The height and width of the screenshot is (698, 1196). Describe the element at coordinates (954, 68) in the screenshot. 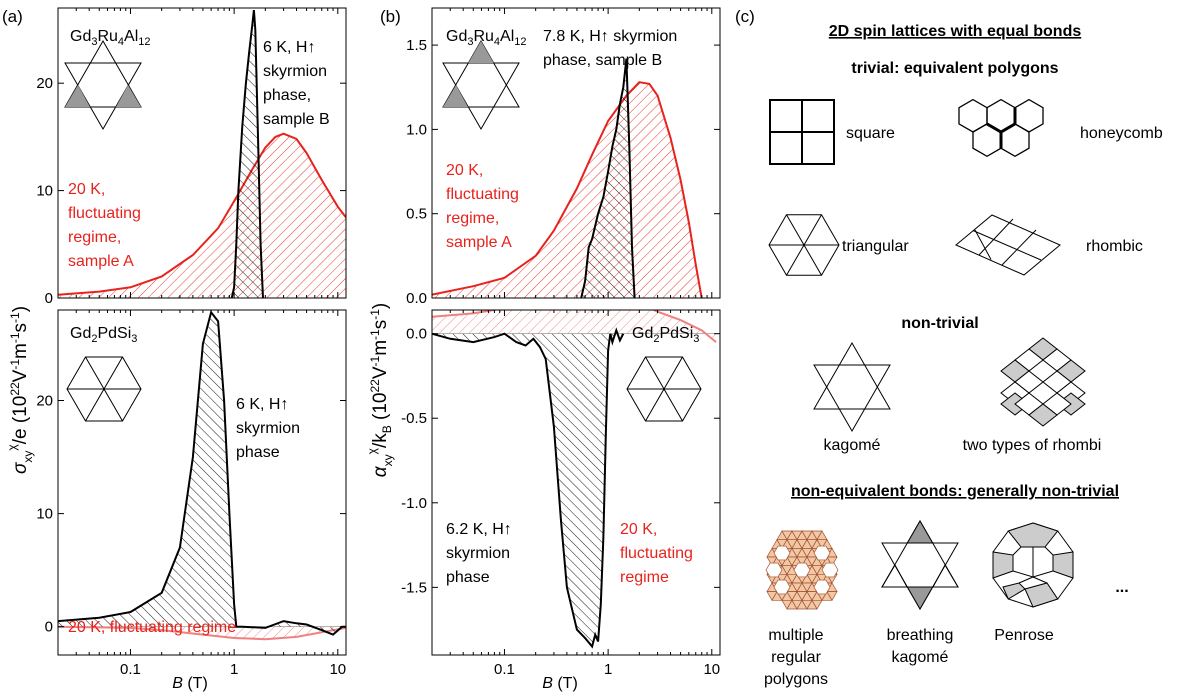

I see `trivial-header: trivial: equivalent polygons` at that location.